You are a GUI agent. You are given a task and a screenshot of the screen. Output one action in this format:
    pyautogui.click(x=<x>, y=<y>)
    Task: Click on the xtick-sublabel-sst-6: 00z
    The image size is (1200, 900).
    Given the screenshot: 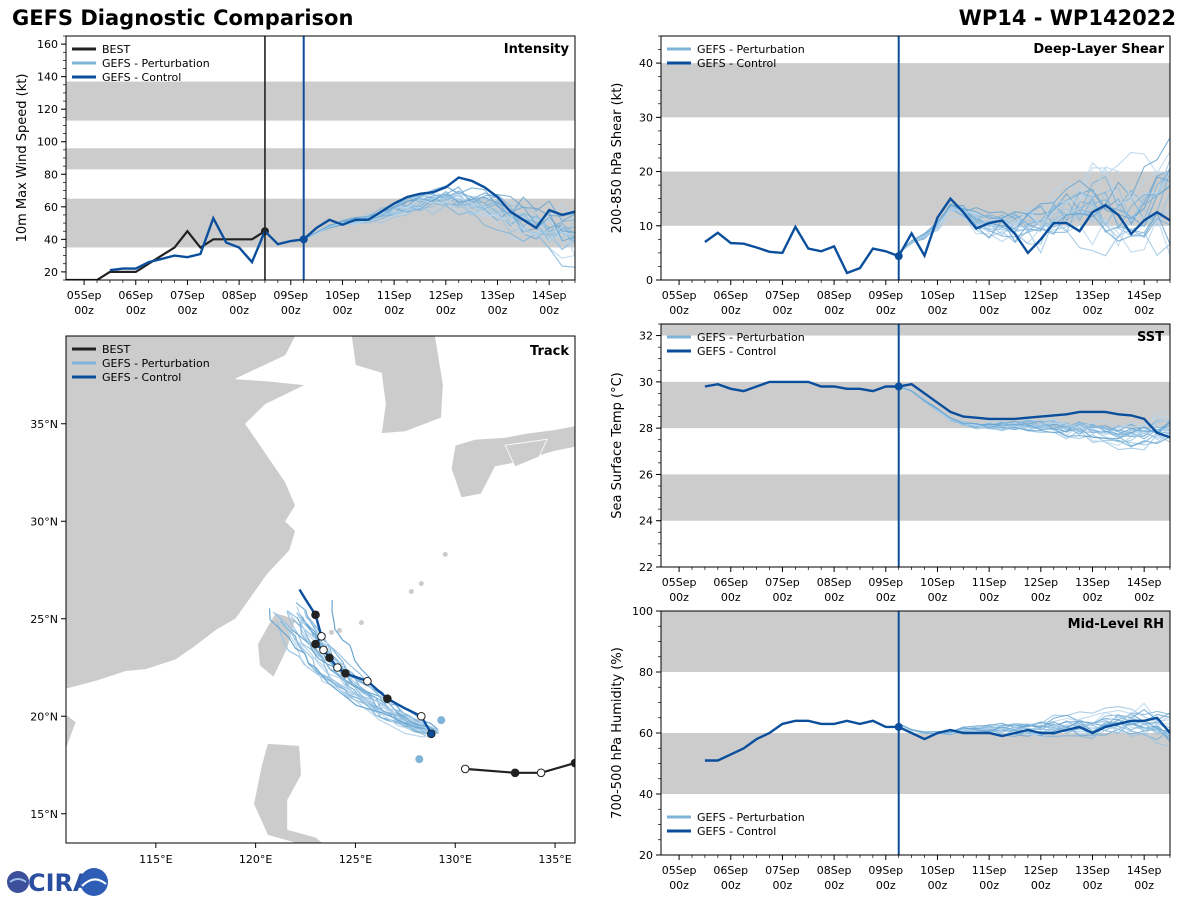 What is the action you would take?
    pyautogui.click(x=989, y=597)
    